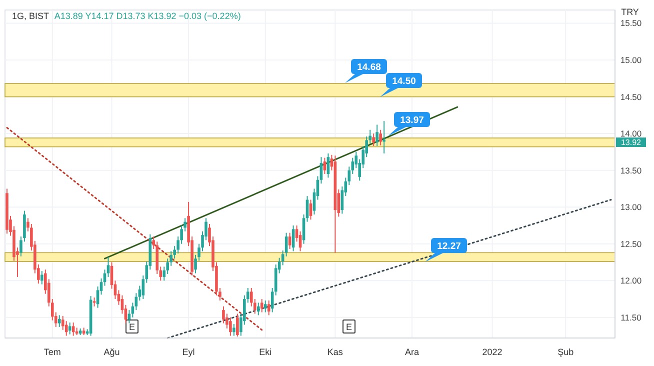 The image size is (654, 366). Describe the element at coordinates (52, 352) in the screenshot. I see `x-tick-label: Tem` at that location.